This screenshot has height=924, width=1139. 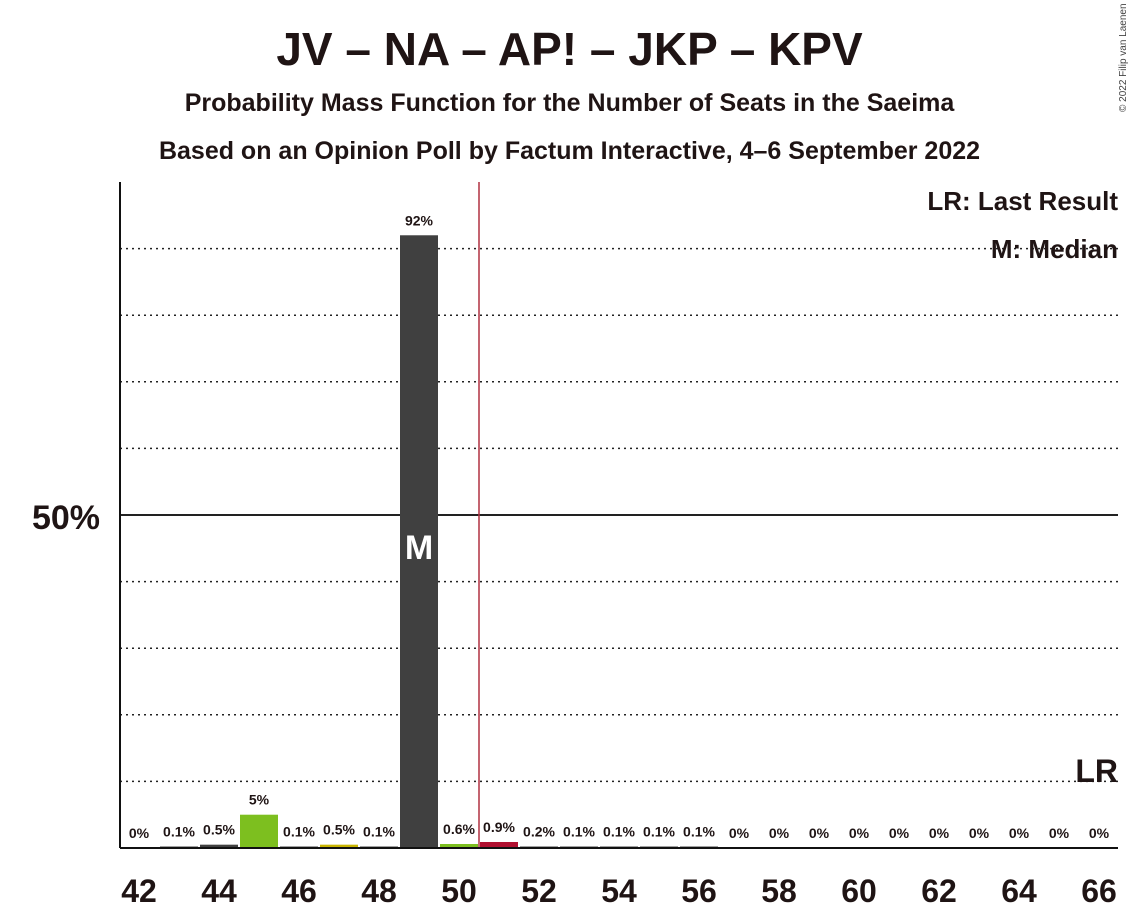 I want to click on value-label-62: 0%, so click(x=939, y=833).